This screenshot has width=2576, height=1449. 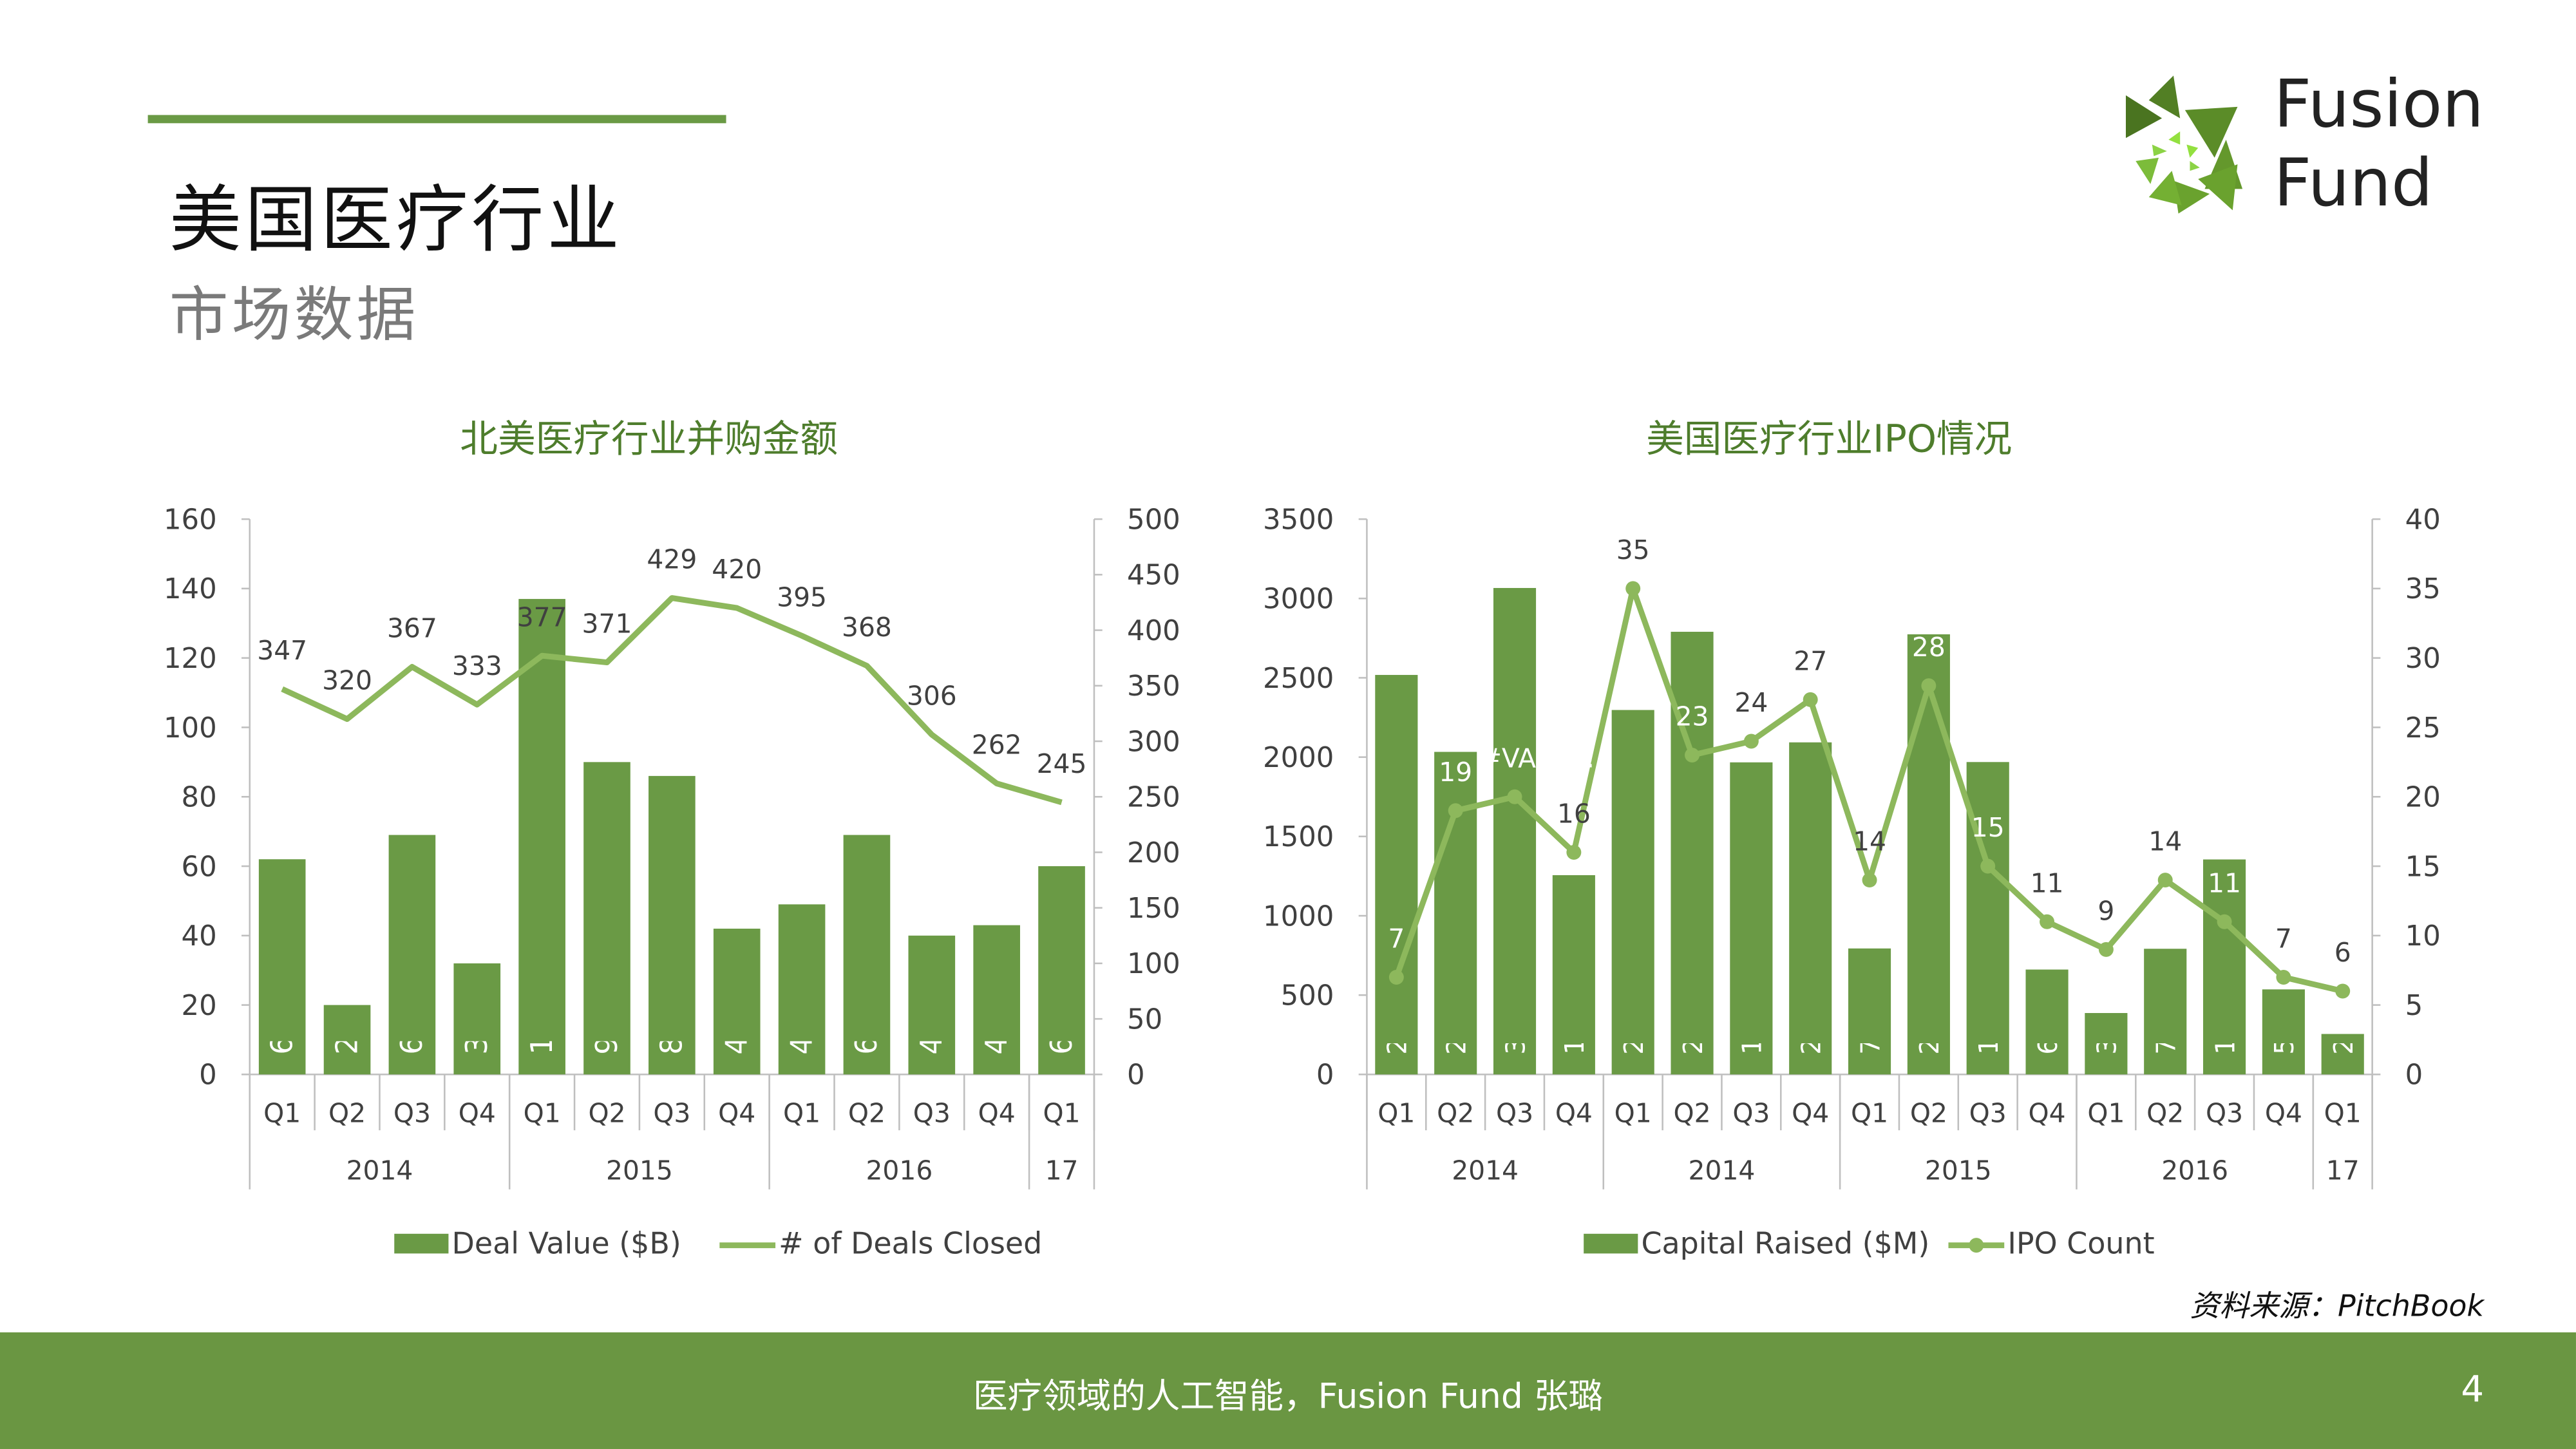 I want to click on right-tick-label: 35, so click(x=2423, y=589).